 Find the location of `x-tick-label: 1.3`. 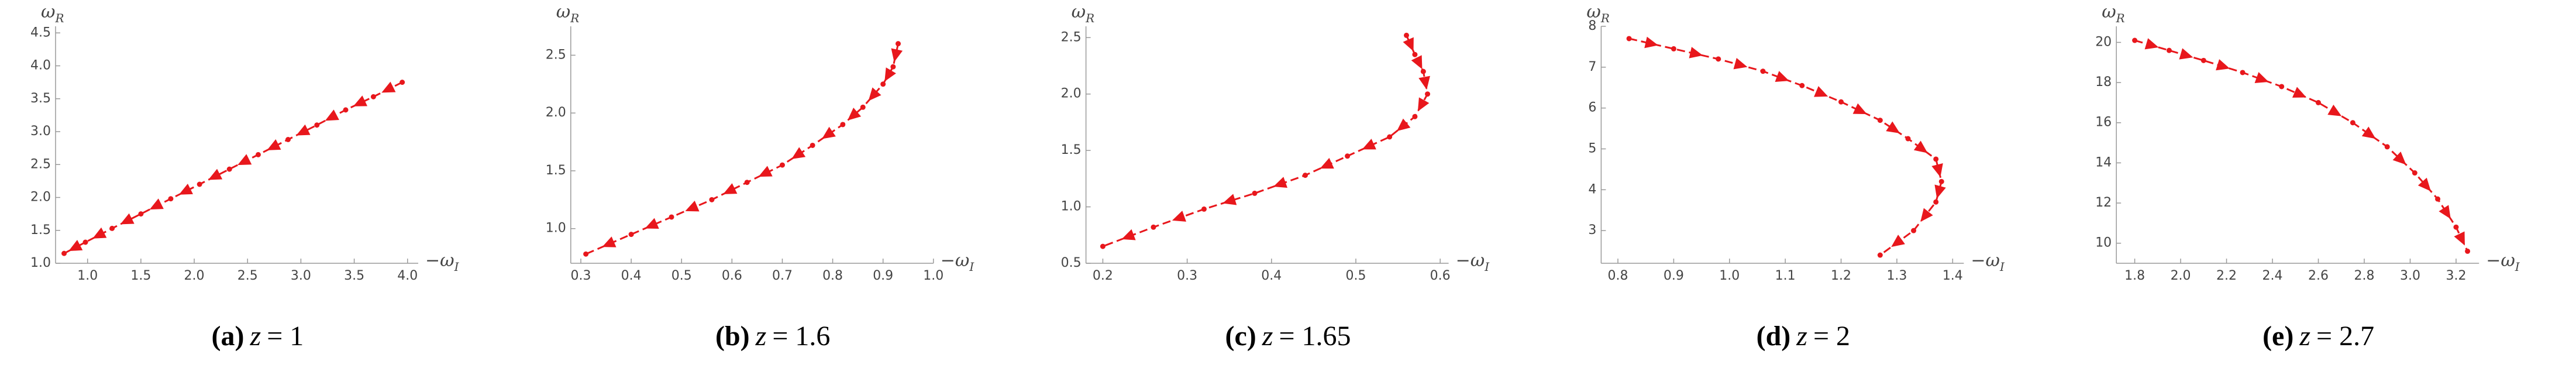

x-tick-label: 1.3 is located at coordinates (1896, 276).